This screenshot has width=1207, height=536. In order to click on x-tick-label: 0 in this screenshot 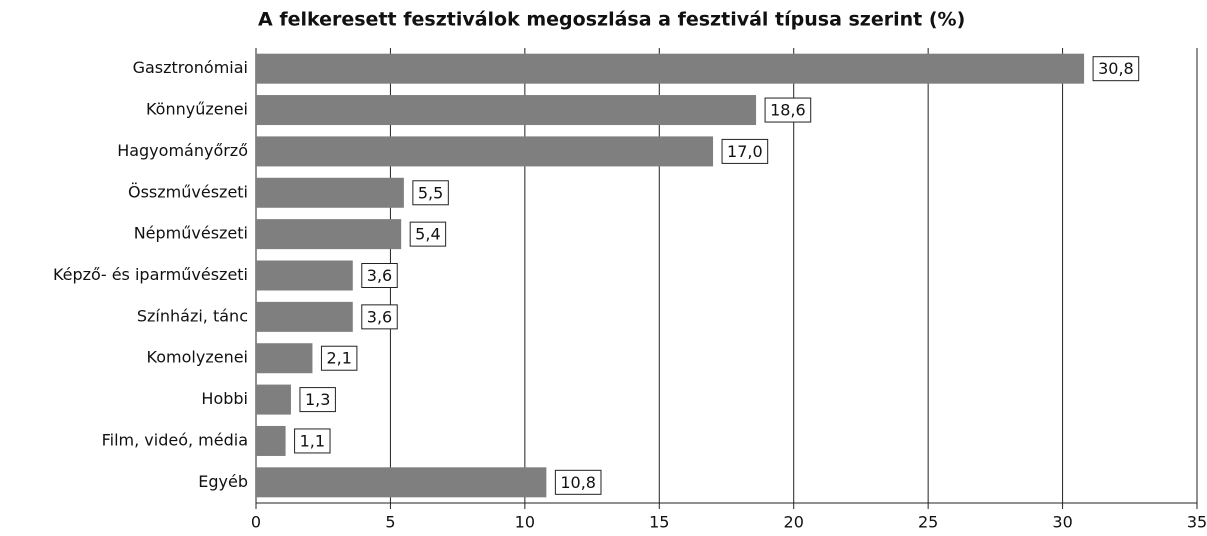, I will do `click(256, 522)`.